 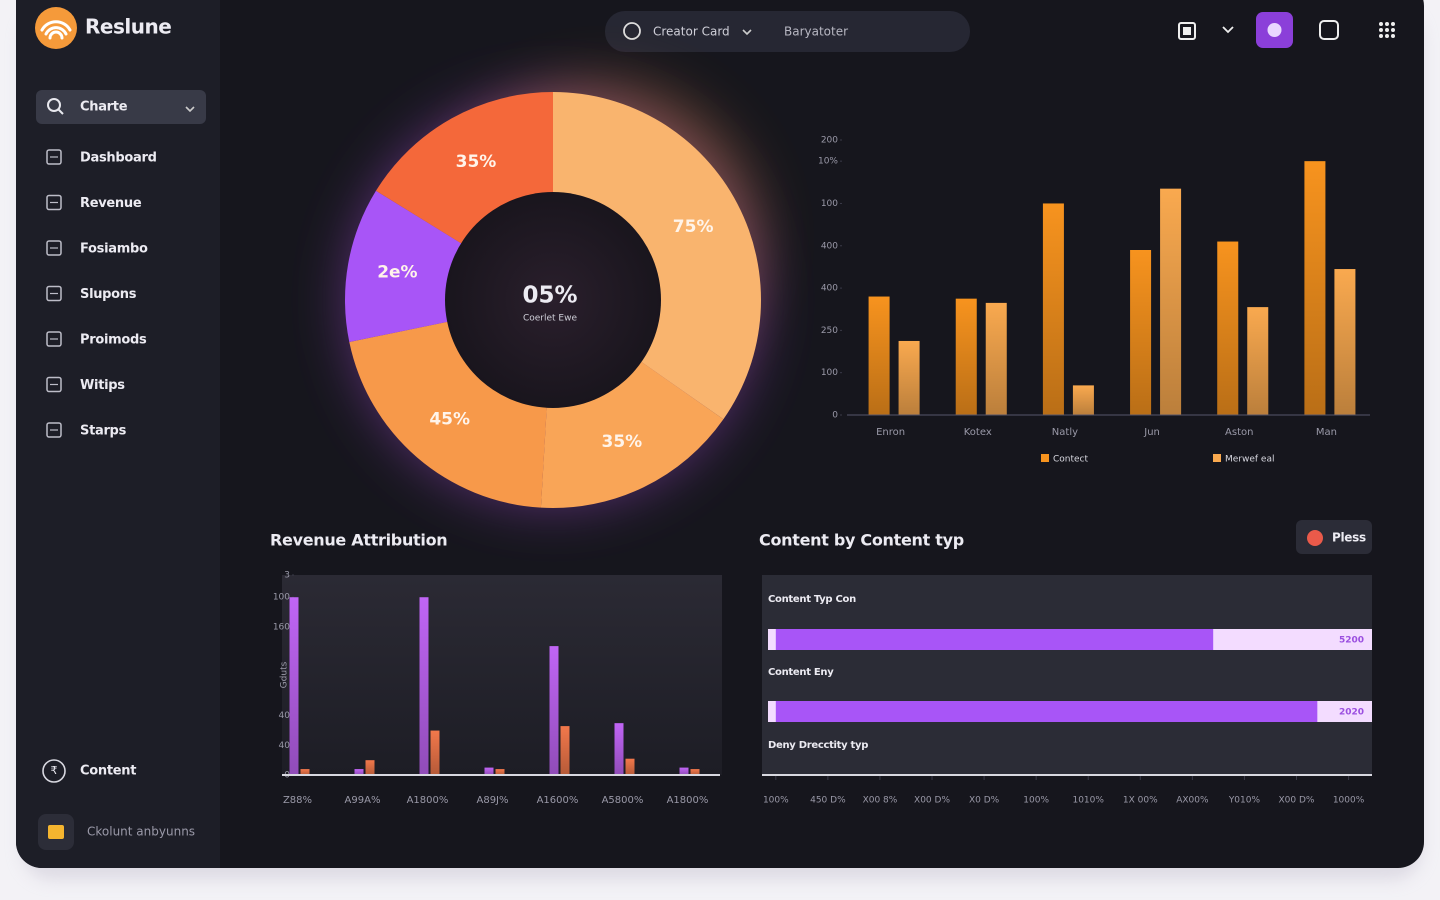 I want to click on bar-tag: 2020, so click(x=1351, y=713).